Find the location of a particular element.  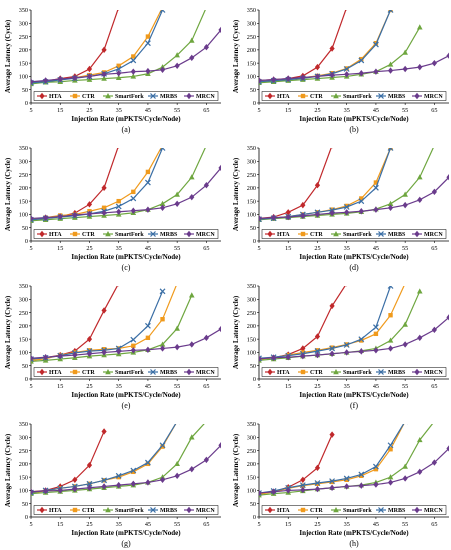

series-hta is located at coordinates (75, 185).